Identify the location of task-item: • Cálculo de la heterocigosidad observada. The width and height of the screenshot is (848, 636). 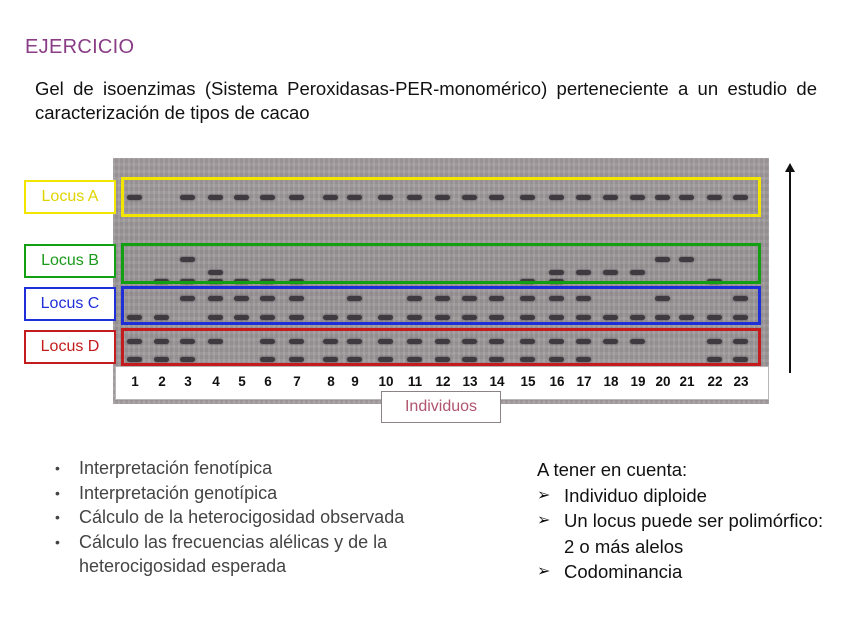
(265, 517).